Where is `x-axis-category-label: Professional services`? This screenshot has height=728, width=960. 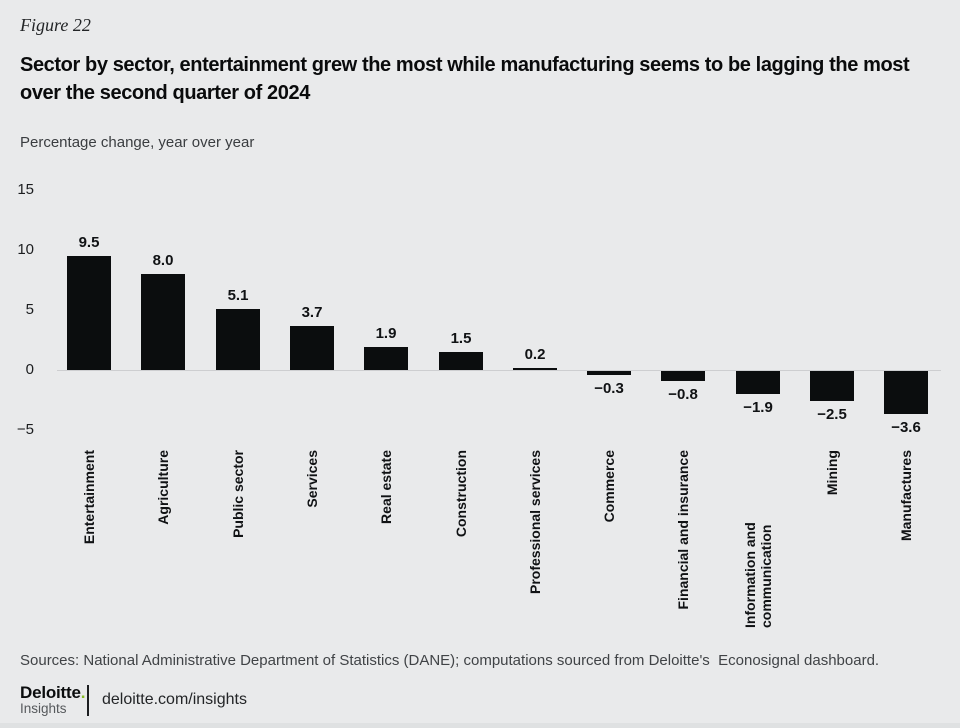
x-axis-category-label: Professional services is located at coordinates (535, 539).